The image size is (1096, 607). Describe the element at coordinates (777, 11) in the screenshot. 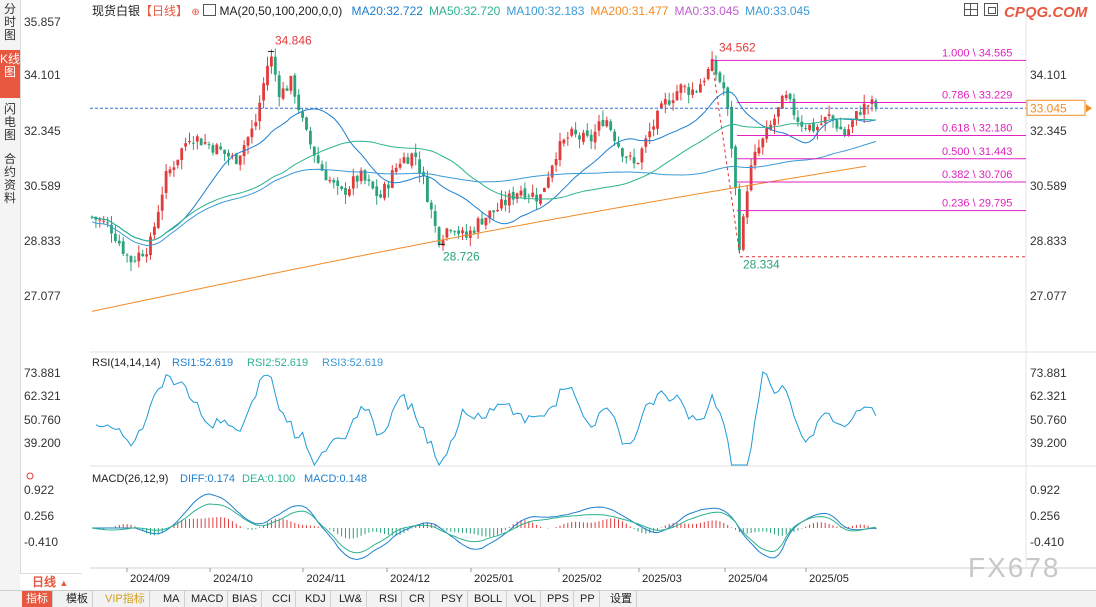

I see `ma-value: MA0:33.045` at that location.